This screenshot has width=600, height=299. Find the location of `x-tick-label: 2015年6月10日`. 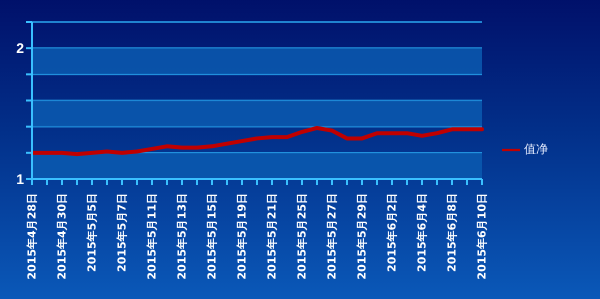

x-tick-label: 2015年6月10日 is located at coordinates (482, 236).